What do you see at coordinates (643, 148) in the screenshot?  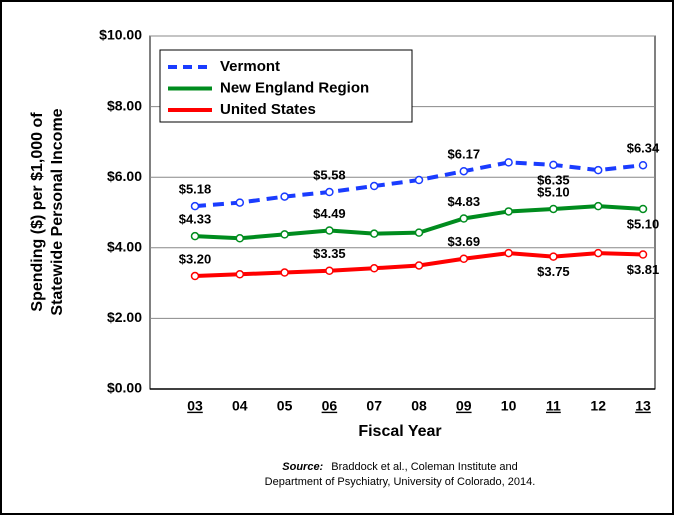 I see `value-label: $6.34` at bounding box center [643, 148].